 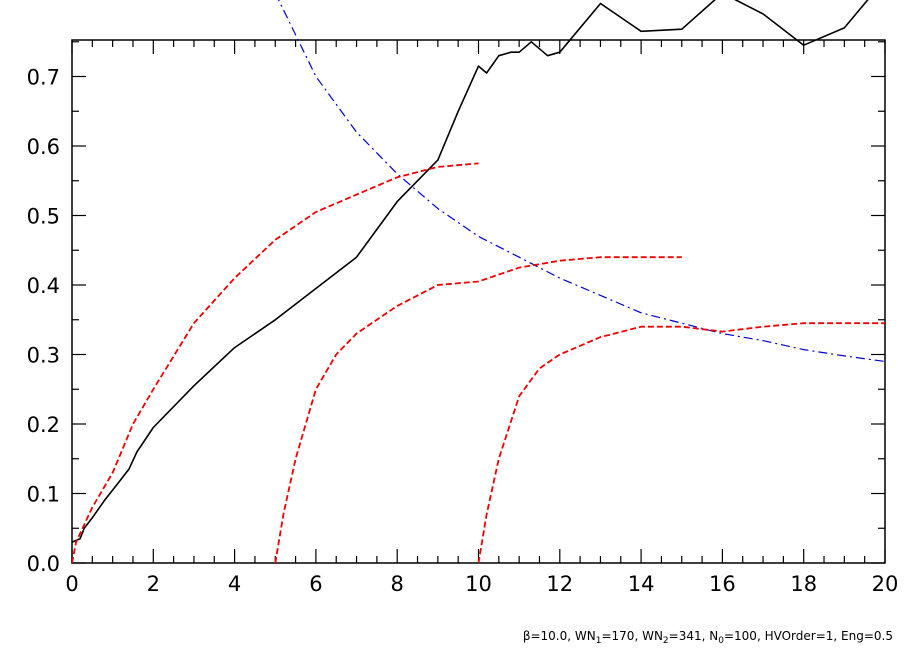 What do you see at coordinates (43, 286) in the screenshot?
I see `y-tick-label: 0.4` at bounding box center [43, 286].